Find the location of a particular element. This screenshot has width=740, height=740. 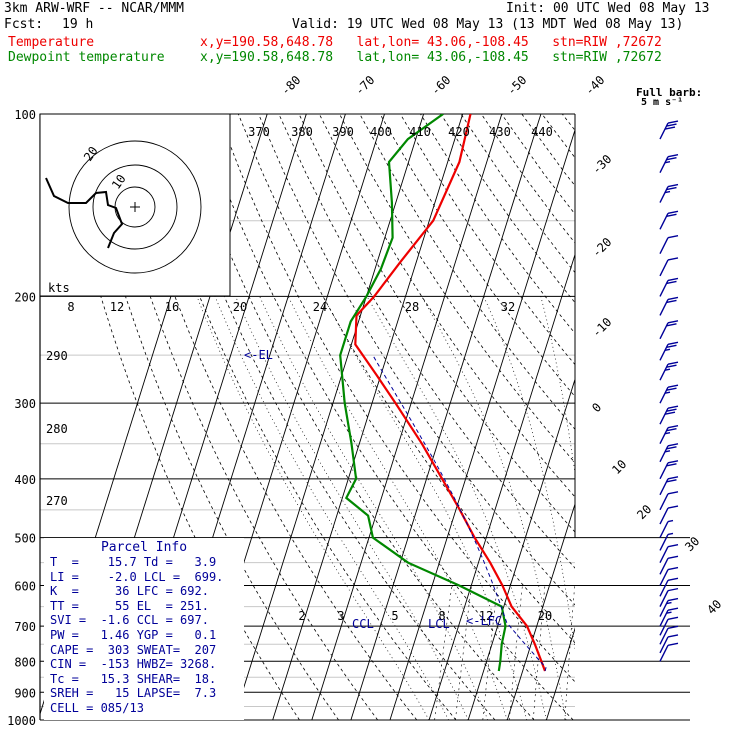

pressure-tick-label: 700 is located at coordinates (25, 627).